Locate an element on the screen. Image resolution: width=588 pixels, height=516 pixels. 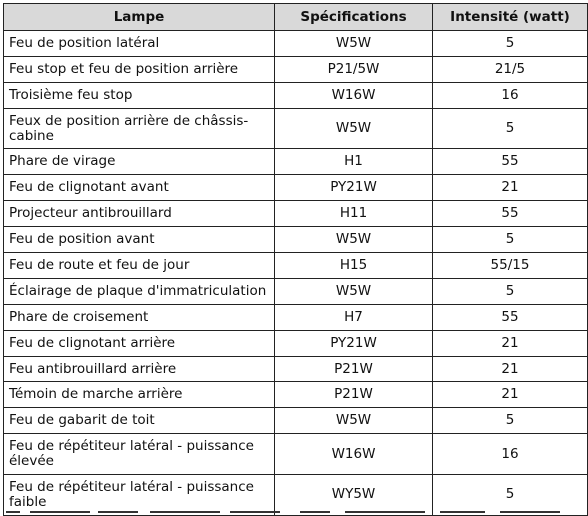
lamp-name-cell: Témoin de marche arrière is located at coordinates (139, 395).